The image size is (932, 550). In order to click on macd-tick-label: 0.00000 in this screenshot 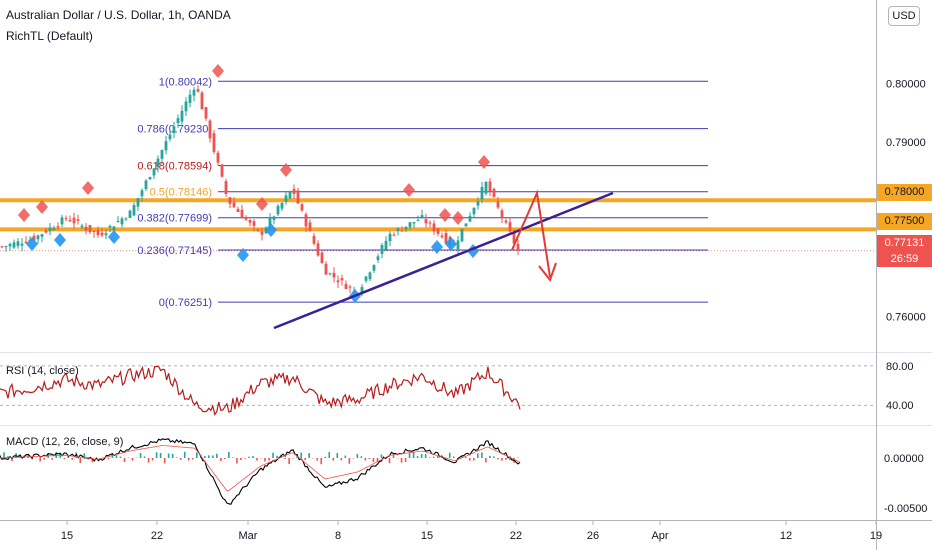, I will do `click(904, 459)`.